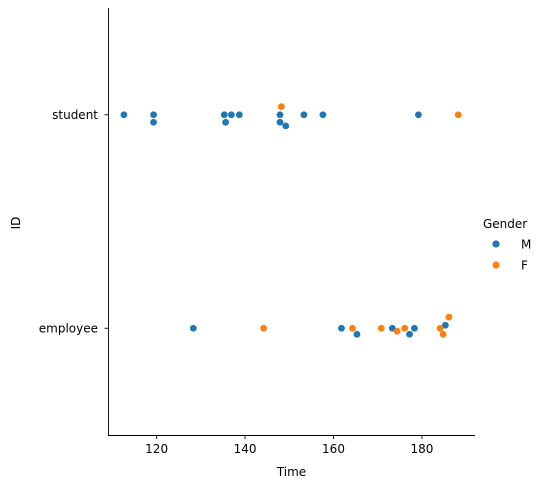  Describe the element at coordinates (421, 449) in the screenshot. I see `x-tick-label: 180` at that location.